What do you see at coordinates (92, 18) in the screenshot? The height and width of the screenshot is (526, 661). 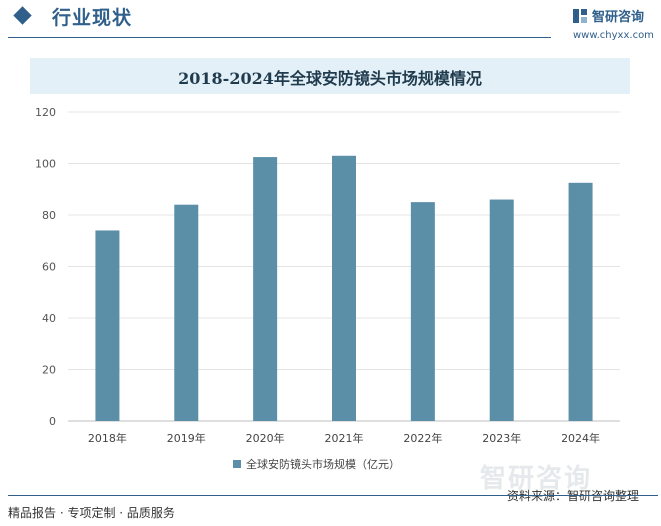 I see `section-title: 行业现状` at bounding box center [92, 18].